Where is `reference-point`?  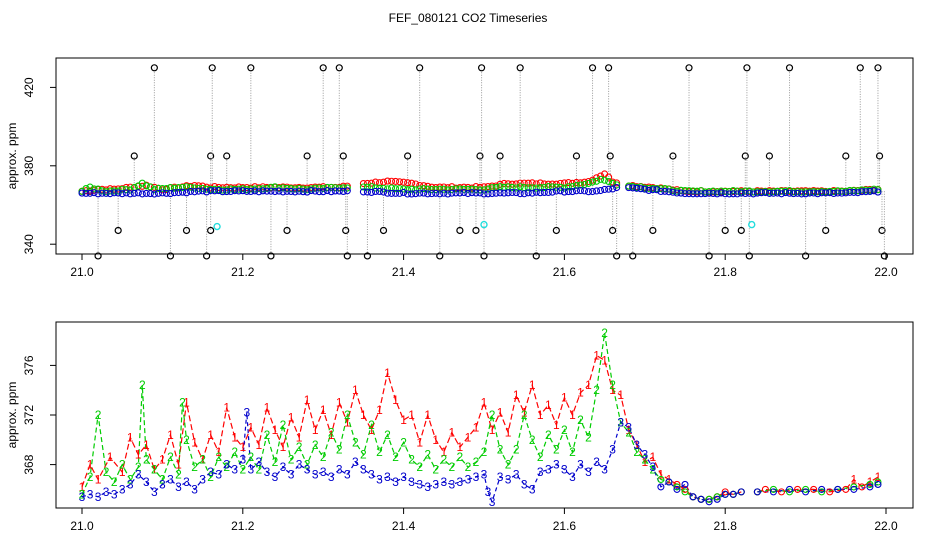 reference-point is located at coordinates (752, 224).